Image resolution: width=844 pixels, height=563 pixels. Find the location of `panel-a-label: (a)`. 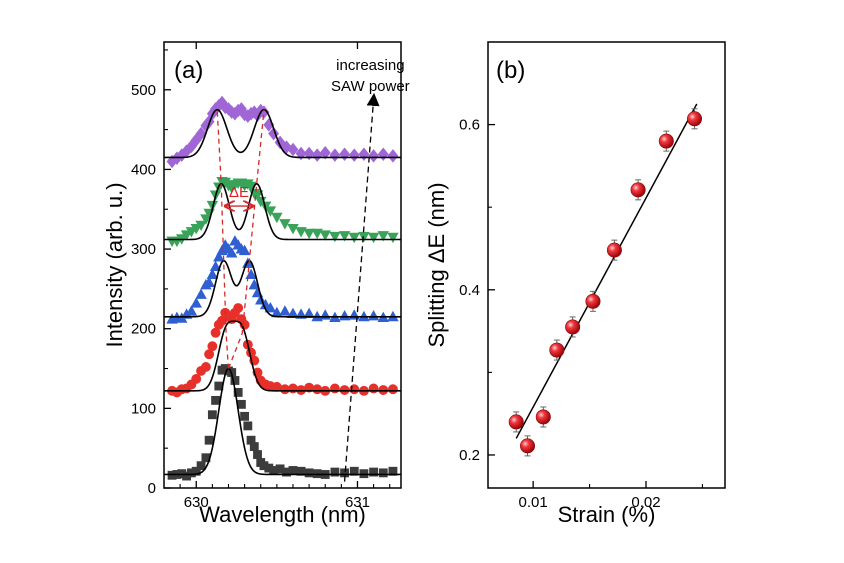

panel-a-label: (a) is located at coordinates (188, 70).